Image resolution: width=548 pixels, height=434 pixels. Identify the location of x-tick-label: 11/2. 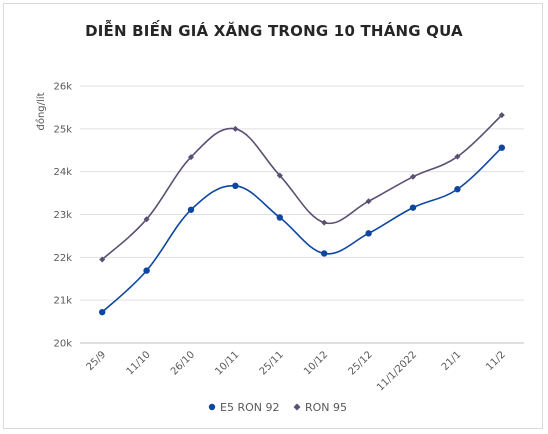
(496, 361).